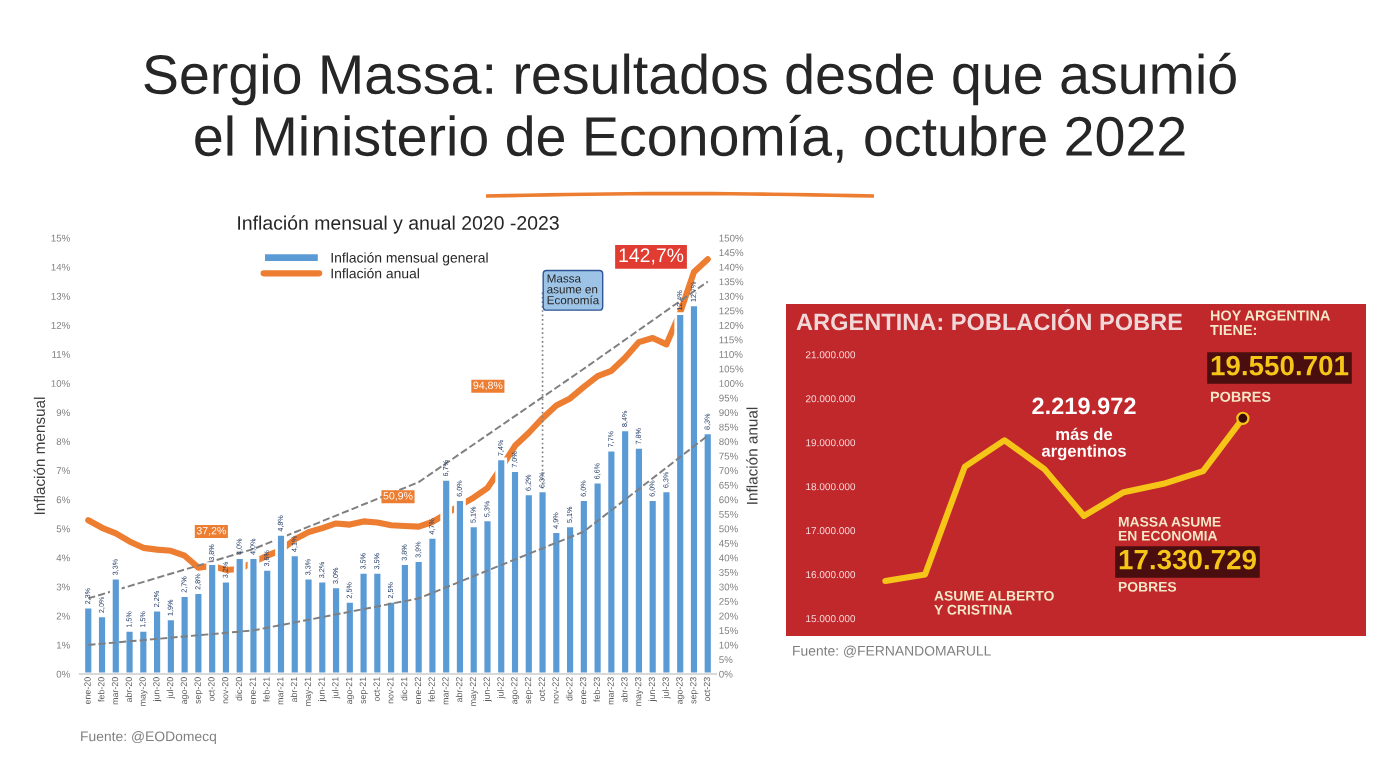 This screenshot has height=760, width=1380. I want to click on annotation: 17.330.729, so click(1187, 559).